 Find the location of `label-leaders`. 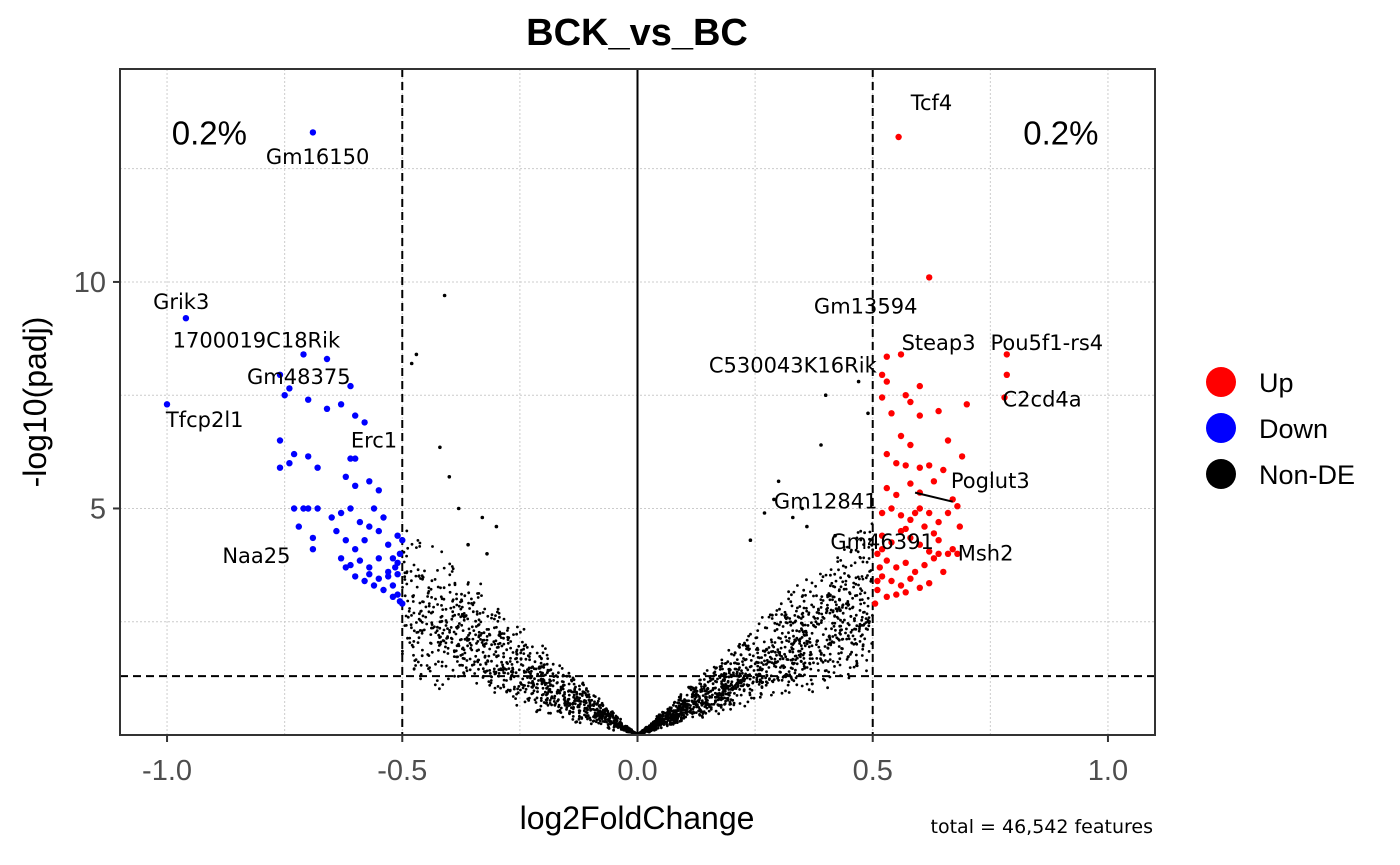

label-leaders is located at coordinates (933, 497).